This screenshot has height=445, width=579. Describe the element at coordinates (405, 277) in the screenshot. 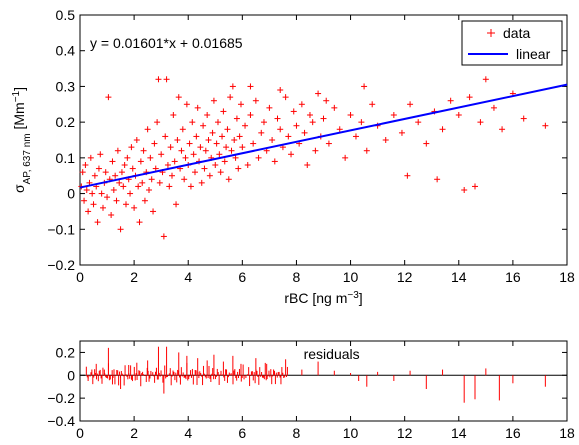

I see `x-tick-label: 12` at that location.